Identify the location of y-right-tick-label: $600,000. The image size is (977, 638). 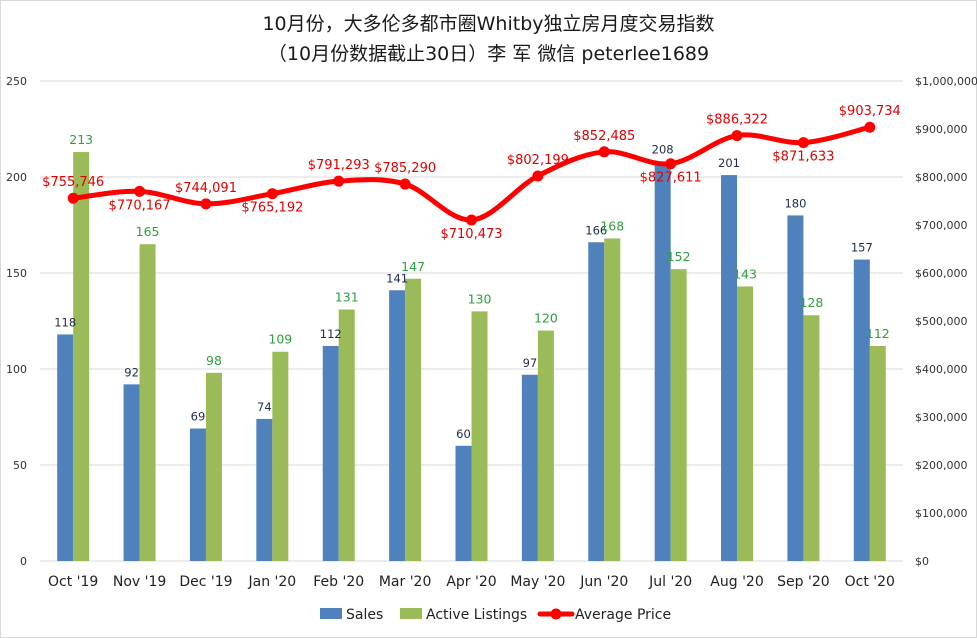
(941, 273).